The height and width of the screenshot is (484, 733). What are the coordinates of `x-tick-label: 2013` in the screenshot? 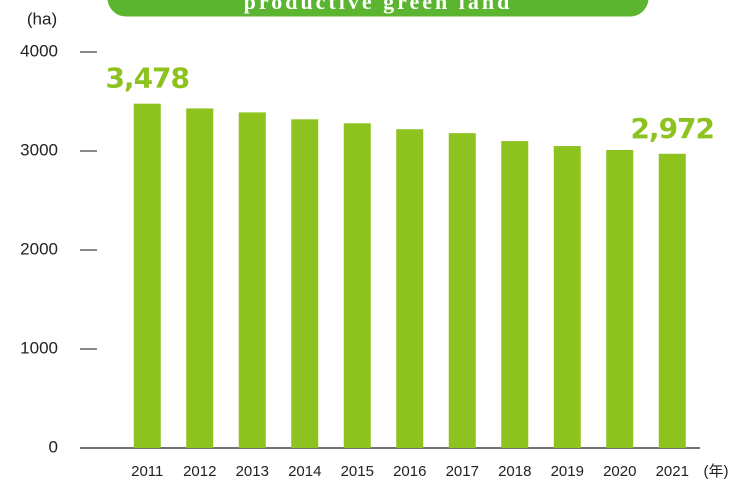 It's located at (252, 471).